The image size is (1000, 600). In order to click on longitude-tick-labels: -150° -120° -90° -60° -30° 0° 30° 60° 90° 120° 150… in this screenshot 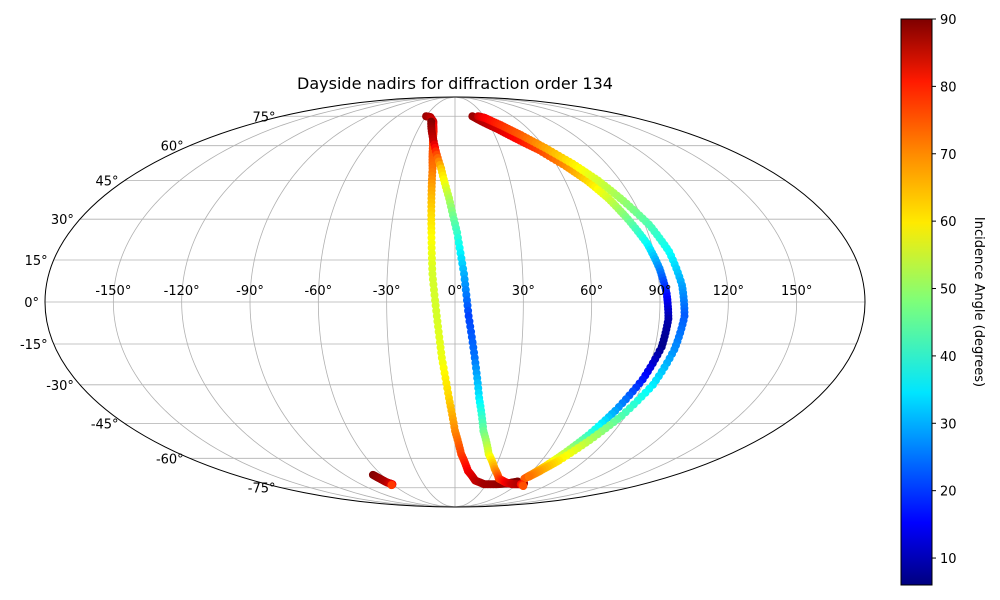, I will do `click(453, 291)`.